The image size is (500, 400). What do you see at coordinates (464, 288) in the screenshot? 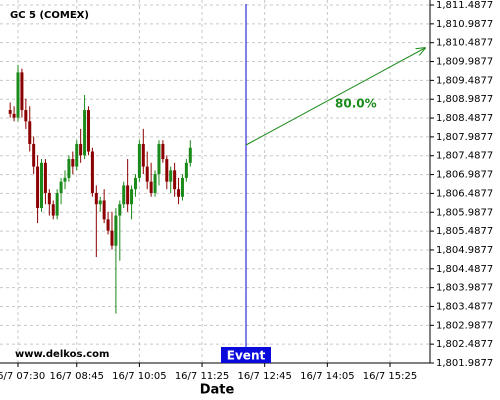
I see `y-tick-label: 1,803.9877` at bounding box center [464, 288].